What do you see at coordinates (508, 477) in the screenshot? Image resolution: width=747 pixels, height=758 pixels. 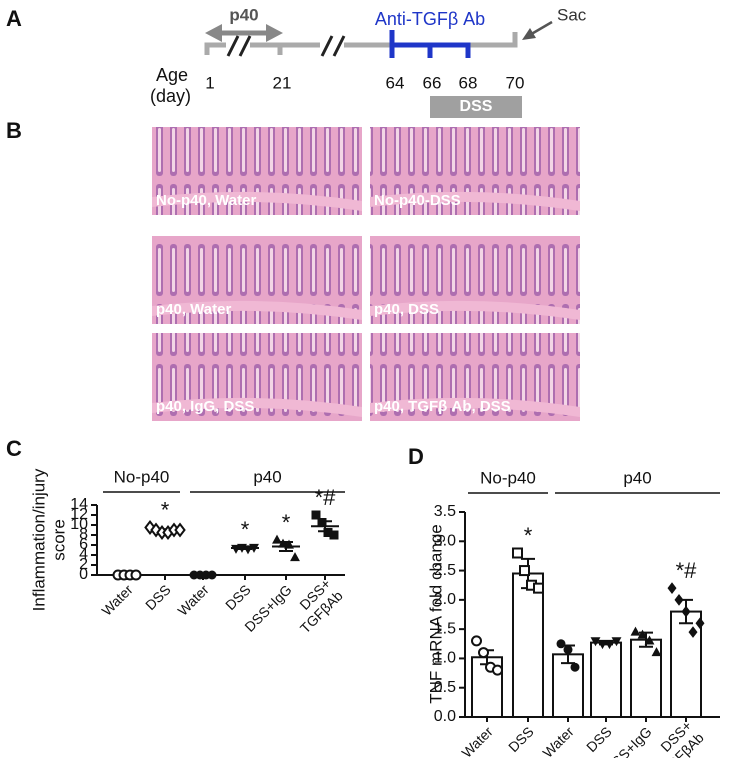 I see `group-label: No-p40` at bounding box center [508, 477].